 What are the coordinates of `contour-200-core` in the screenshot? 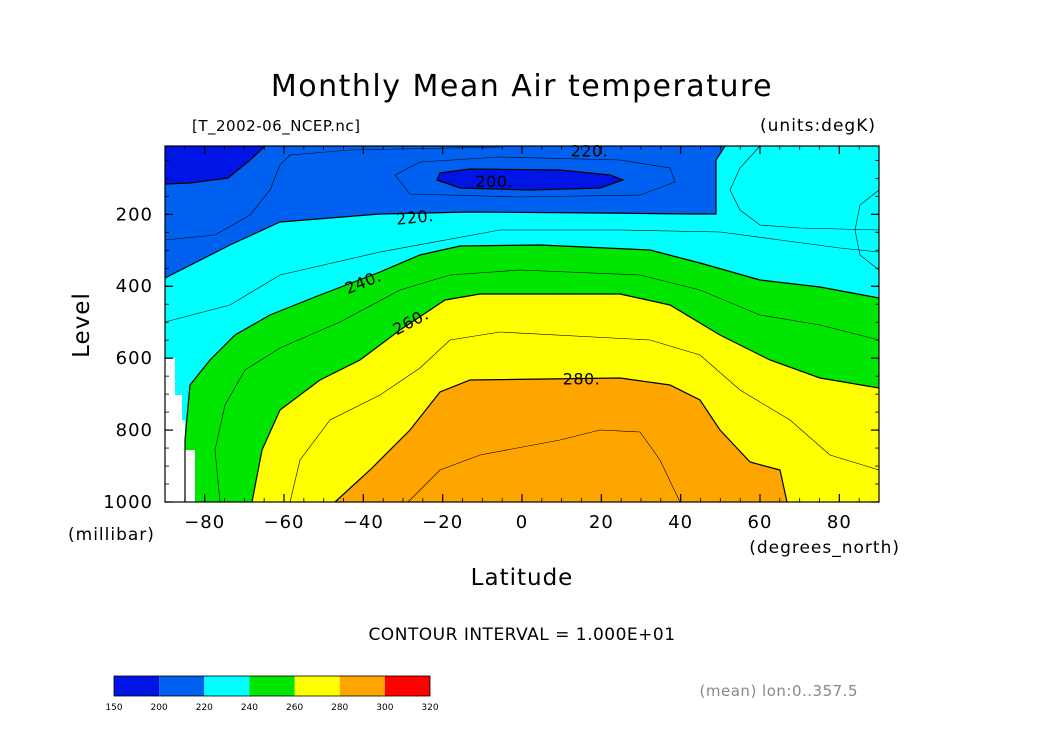 It's located at (530, 179).